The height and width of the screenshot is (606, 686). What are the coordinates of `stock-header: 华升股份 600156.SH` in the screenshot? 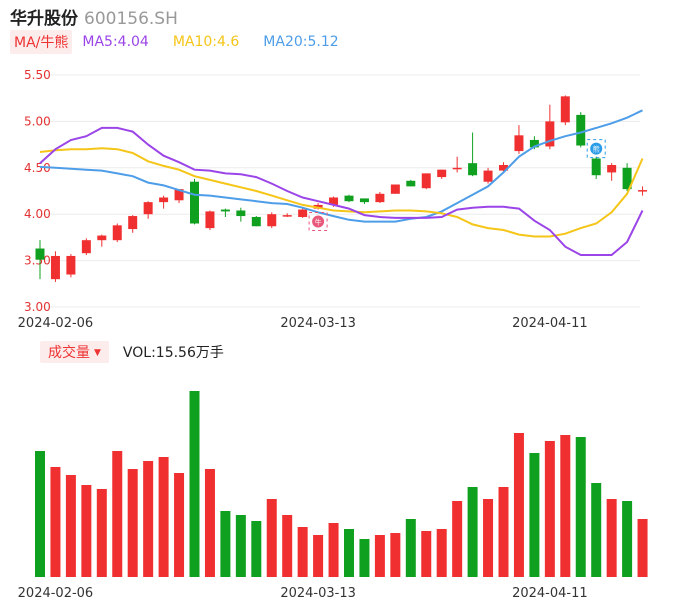 It's located at (94, 16).